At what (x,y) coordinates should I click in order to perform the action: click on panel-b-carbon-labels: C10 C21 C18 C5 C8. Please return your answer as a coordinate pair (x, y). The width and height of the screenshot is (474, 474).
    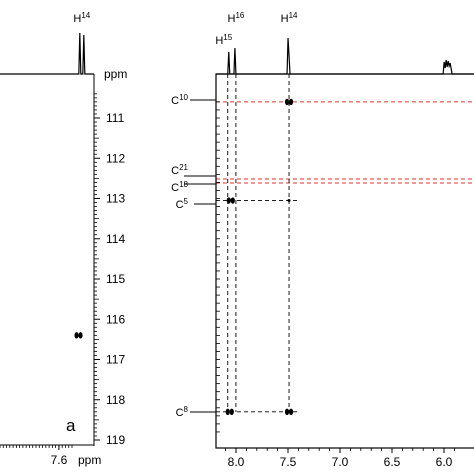
    Looking at the image, I should click on (193, 256).